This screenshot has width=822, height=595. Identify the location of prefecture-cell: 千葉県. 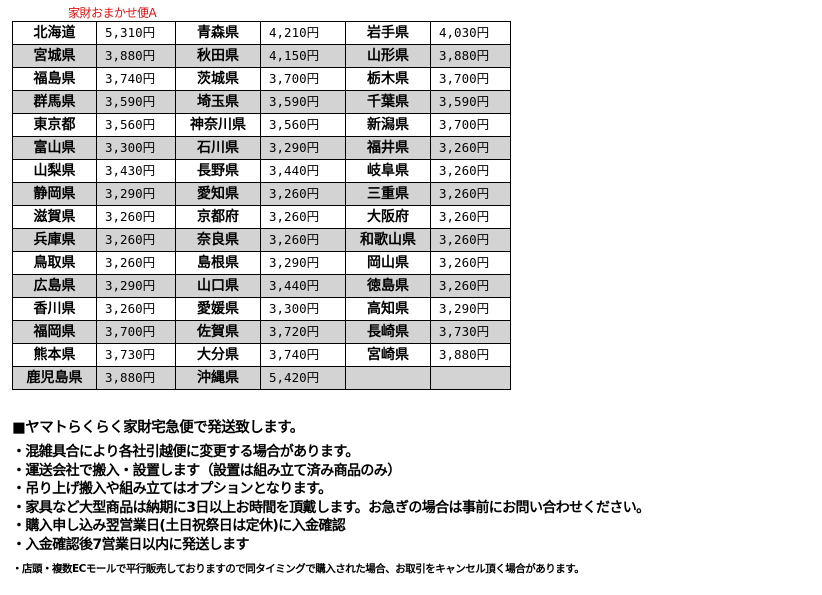
(388, 102).